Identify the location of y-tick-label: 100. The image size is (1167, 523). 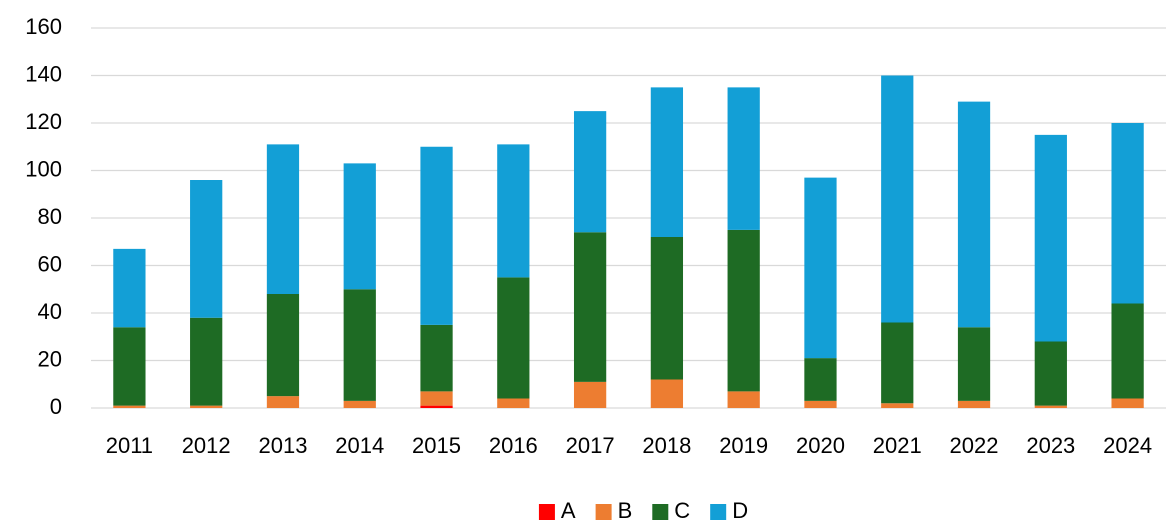
(43, 168).